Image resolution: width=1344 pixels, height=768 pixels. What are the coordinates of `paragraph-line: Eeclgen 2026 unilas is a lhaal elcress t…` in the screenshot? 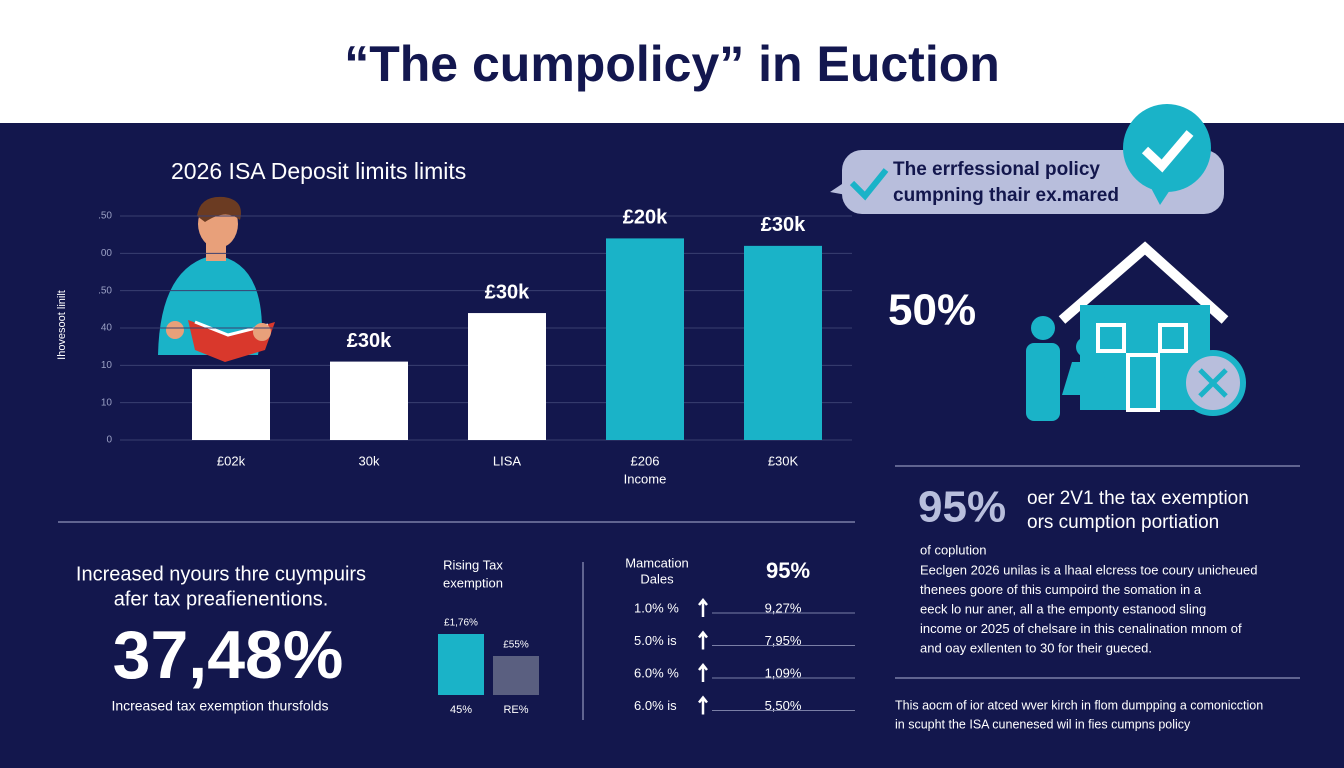 It's located at (1089, 569).